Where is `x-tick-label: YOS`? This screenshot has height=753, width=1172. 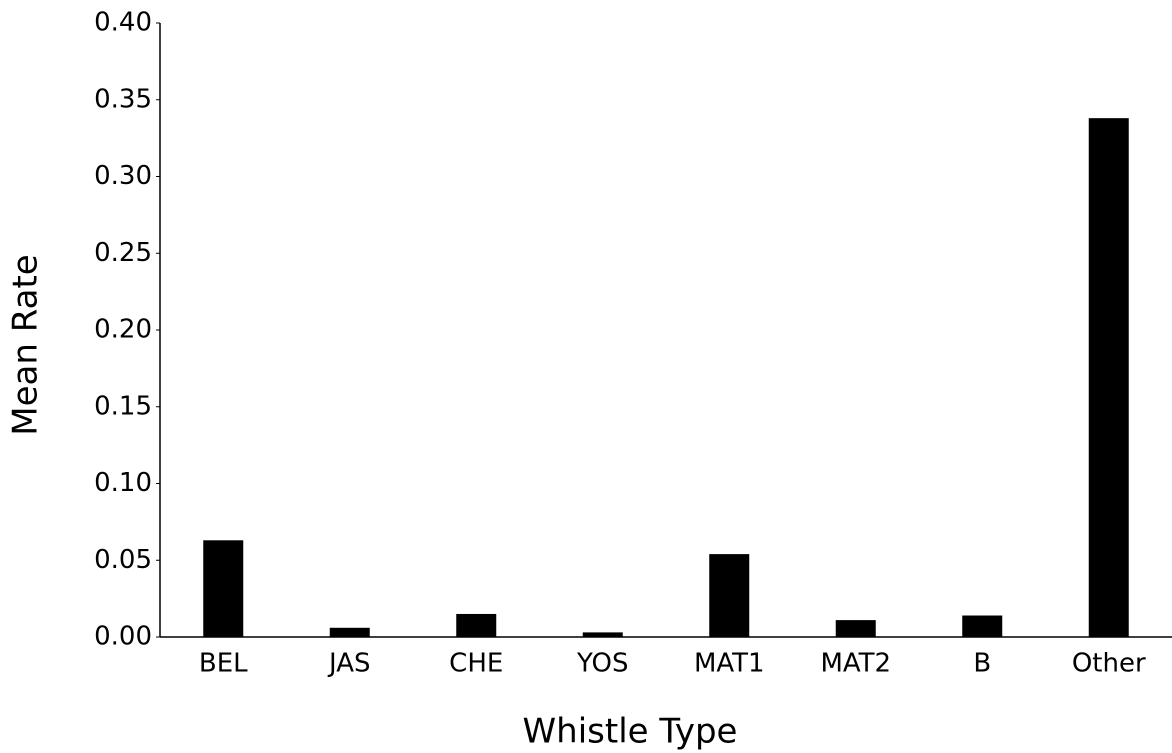
x-tick-label: YOS is located at coordinates (602, 664).